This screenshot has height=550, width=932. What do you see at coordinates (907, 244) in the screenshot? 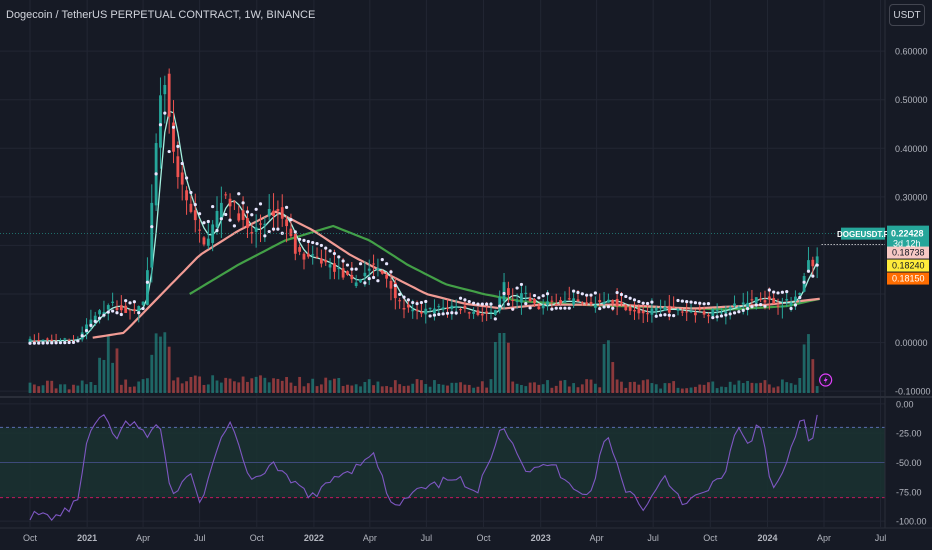
I see `countdown-tag: 3d 12h` at bounding box center [907, 244].